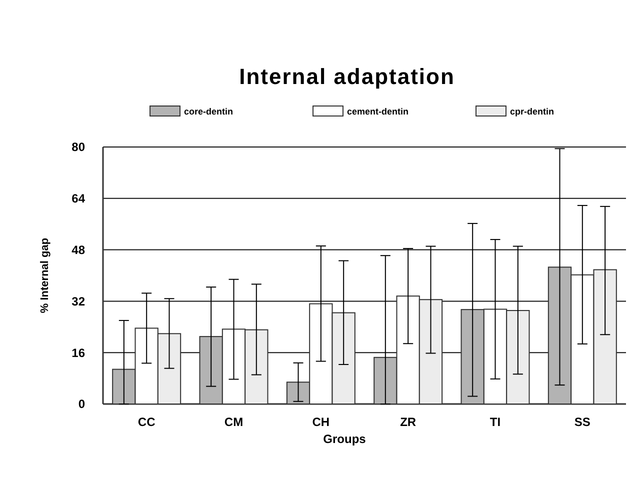  Describe the element at coordinates (79, 250) in the screenshot. I see `y-tick-label: 48` at that location.